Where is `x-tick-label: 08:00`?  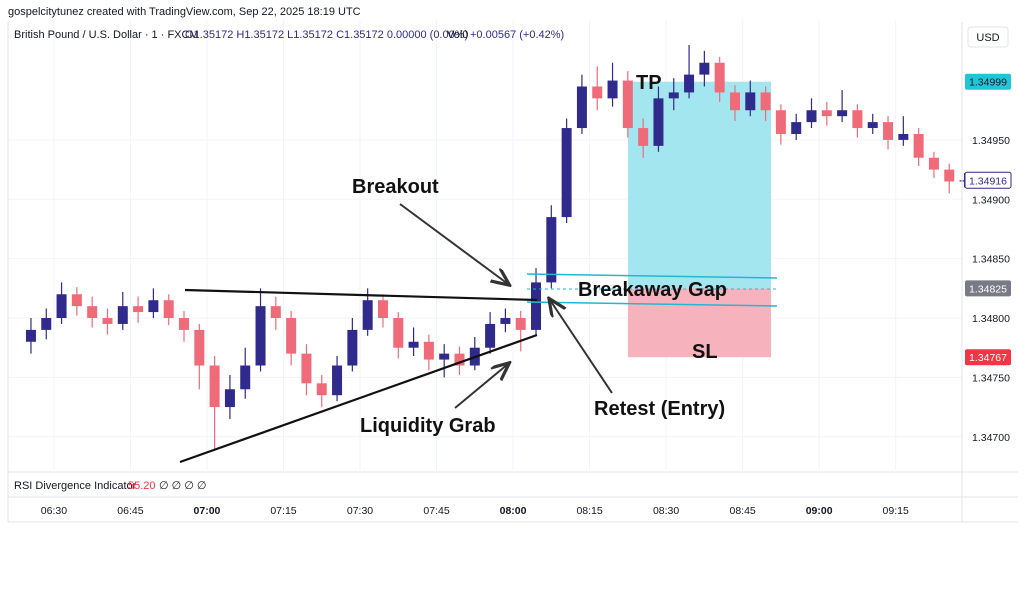 x-tick-label: 08:00 is located at coordinates (513, 511).